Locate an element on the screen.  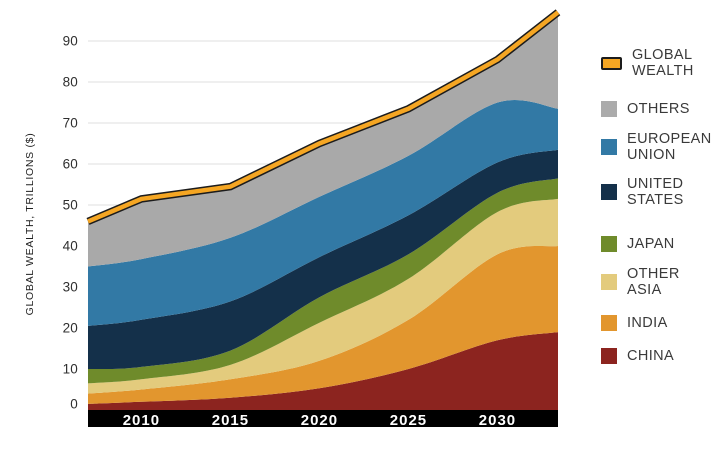
legend-swatch-china is located at coordinates (609, 356).